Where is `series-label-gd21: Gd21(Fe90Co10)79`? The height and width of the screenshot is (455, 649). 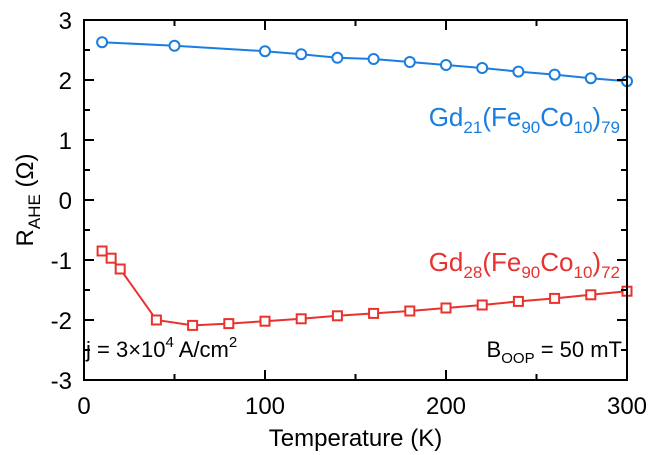 series-label-gd21: Gd21(Fe90Co10)79 is located at coordinates (524, 119).